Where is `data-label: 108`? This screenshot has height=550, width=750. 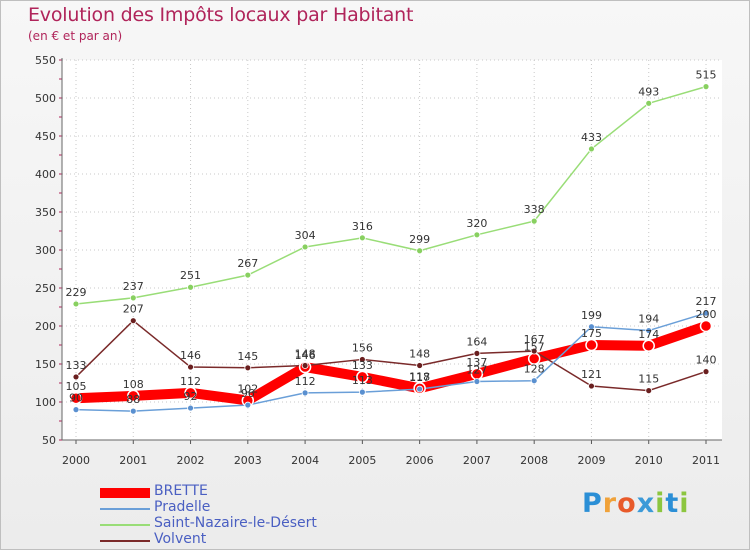
data-label: 108 is located at coordinates (133, 384).